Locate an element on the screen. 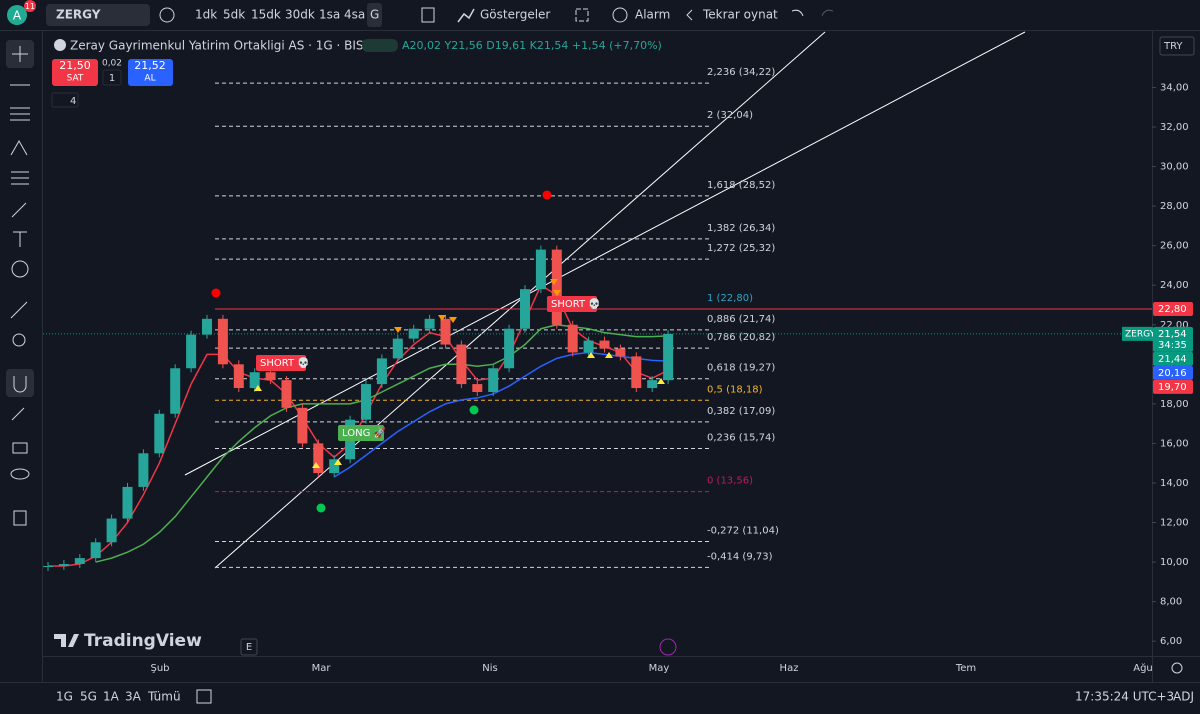 The image size is (1200, 714). measure-tool is located at coordinates (19, 310).